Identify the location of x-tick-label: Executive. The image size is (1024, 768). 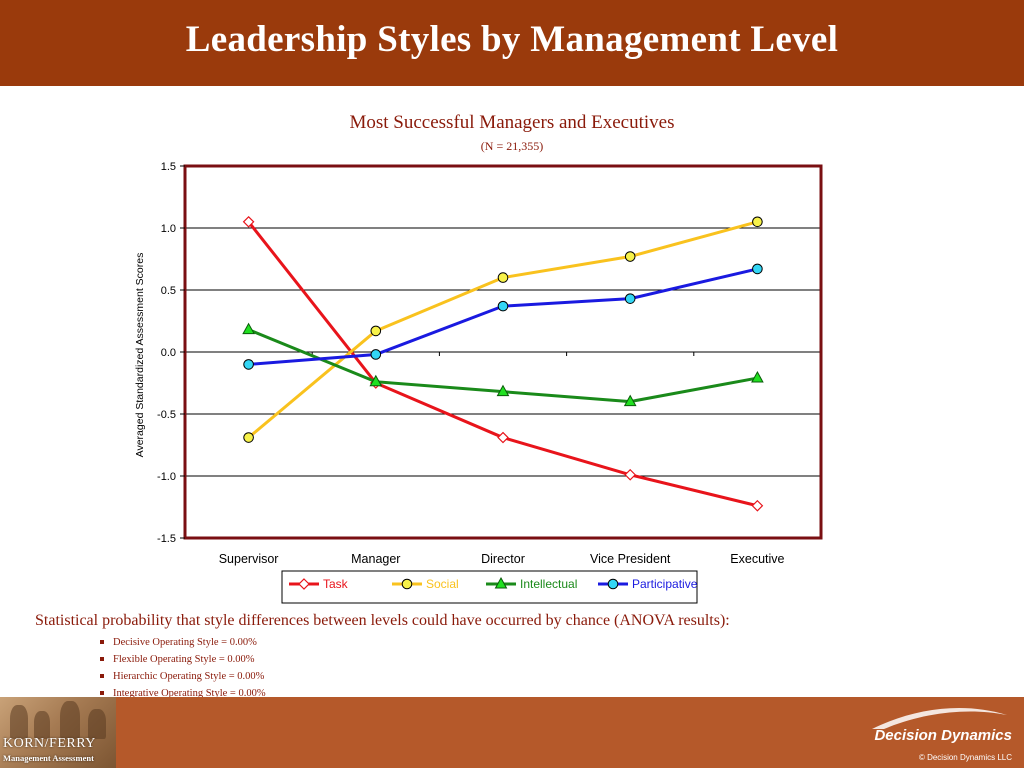
(757, 559).